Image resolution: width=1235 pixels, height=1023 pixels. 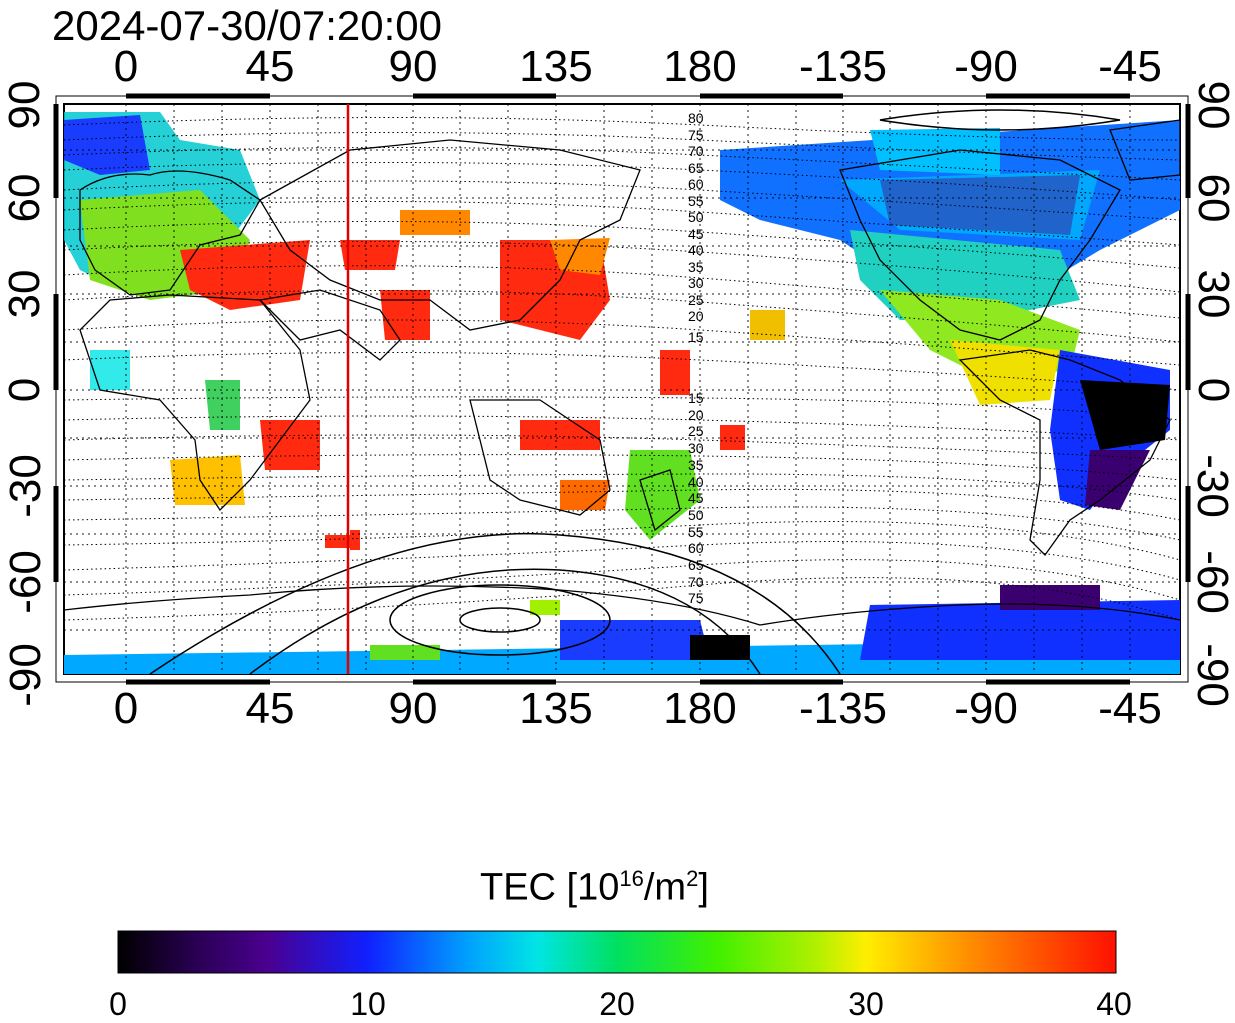 I want to click on lon-label-top: -45, so click(x=1130, y=66).